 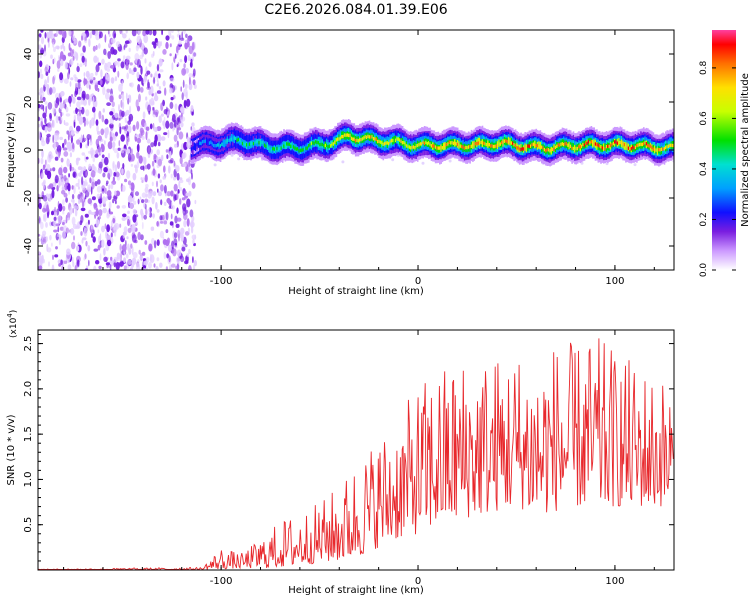 I want to click on y-tick-label: 20, so click(x=28, y=102).